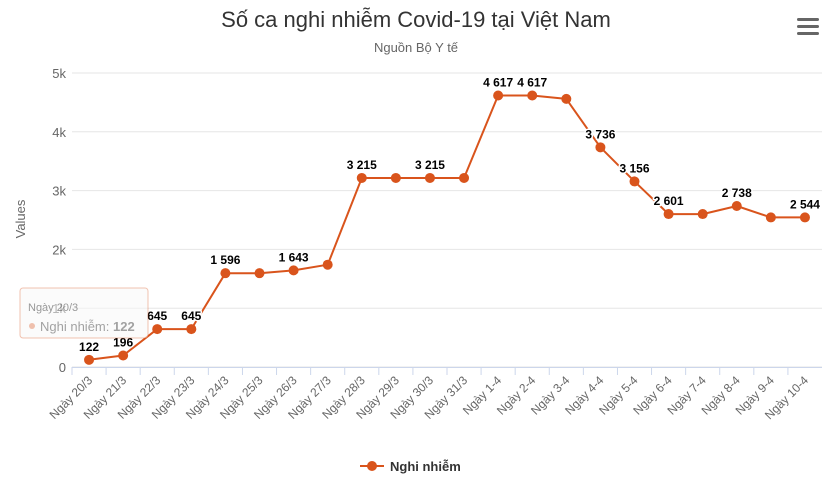 The image size is (840, 485). Describe the element at coordinates (62, 367) in the screenshot. I see `y-tick-label: 0` at that location.